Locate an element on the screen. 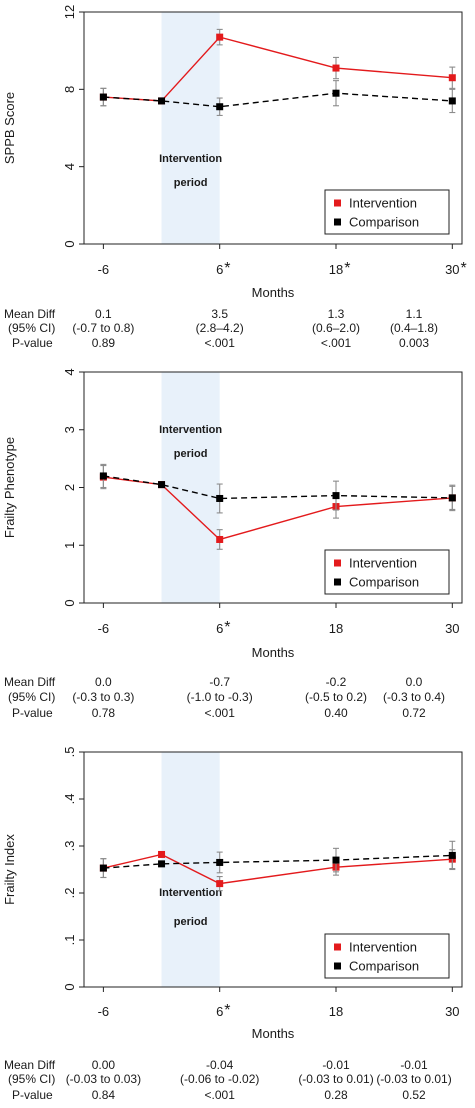 Image resolution: width=475 pixels, height=1108 pixels. table-p-value: 0.78 is located at coordinates (104, 713).